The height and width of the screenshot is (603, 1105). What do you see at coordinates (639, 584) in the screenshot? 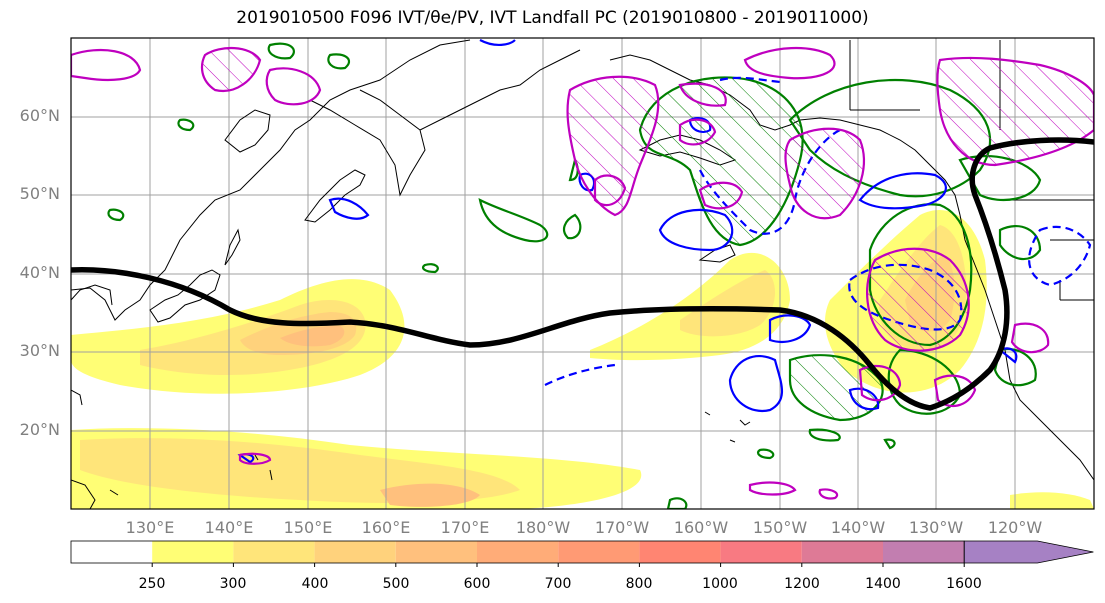
I see `colorbar-label-800: 800` at bounding box center [639, 584].